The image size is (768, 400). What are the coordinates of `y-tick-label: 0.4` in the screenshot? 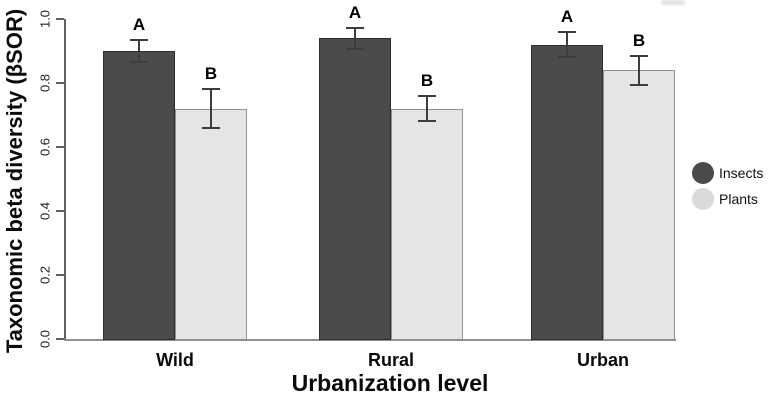 It's located at (45, 211).